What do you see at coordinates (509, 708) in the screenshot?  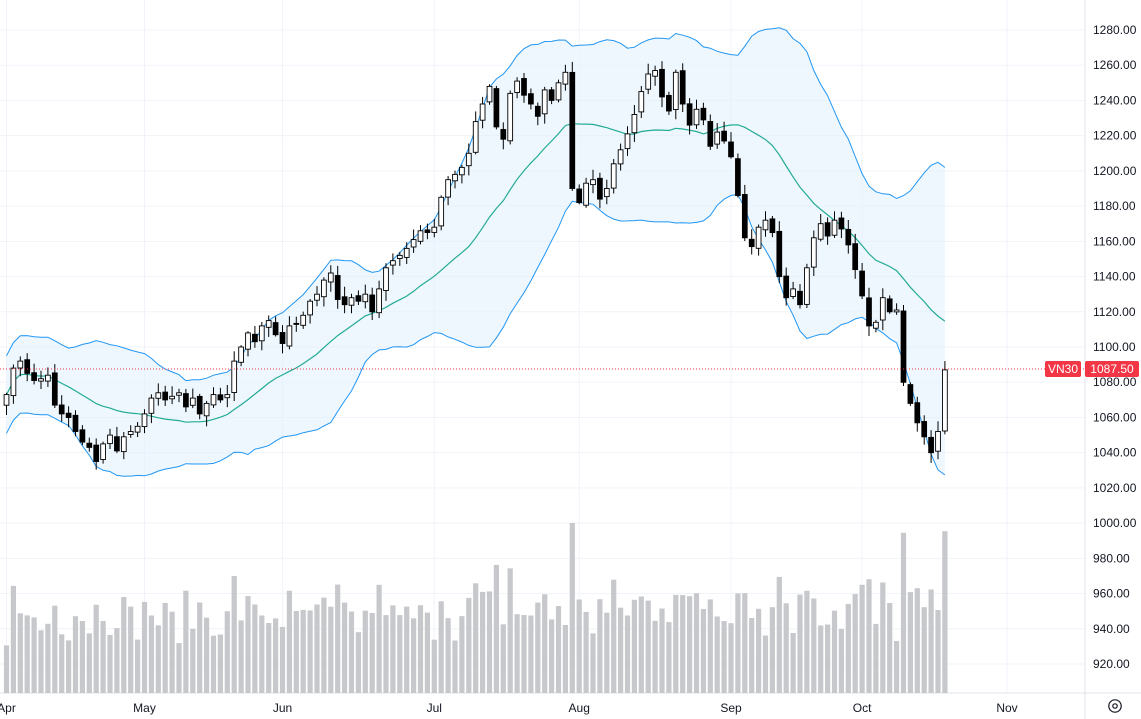 I see `x-axis: Apr May Jun Jul Aug Sep Oct Nov` at bounding box center [509, 708].